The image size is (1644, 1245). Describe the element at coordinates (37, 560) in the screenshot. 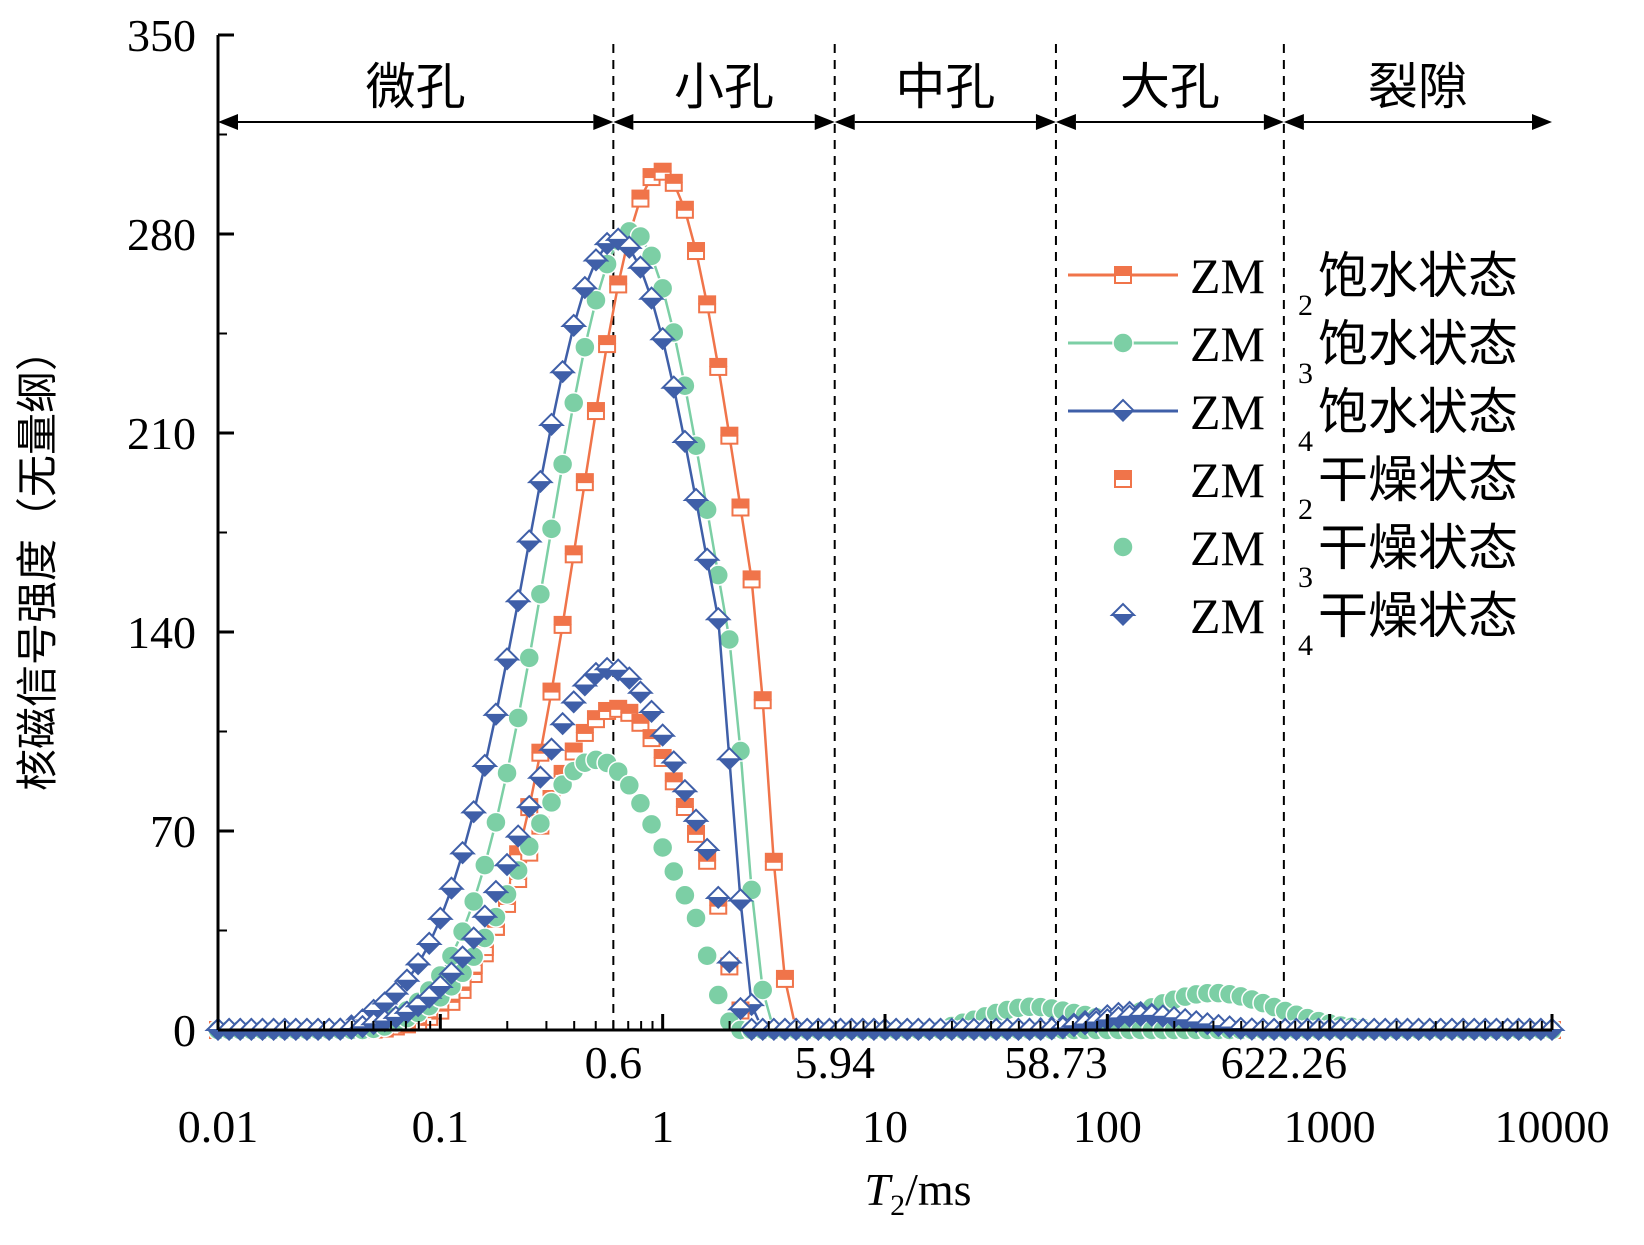

I see `y-axis-title: 核磁信号强度（无量纲）` at that location.